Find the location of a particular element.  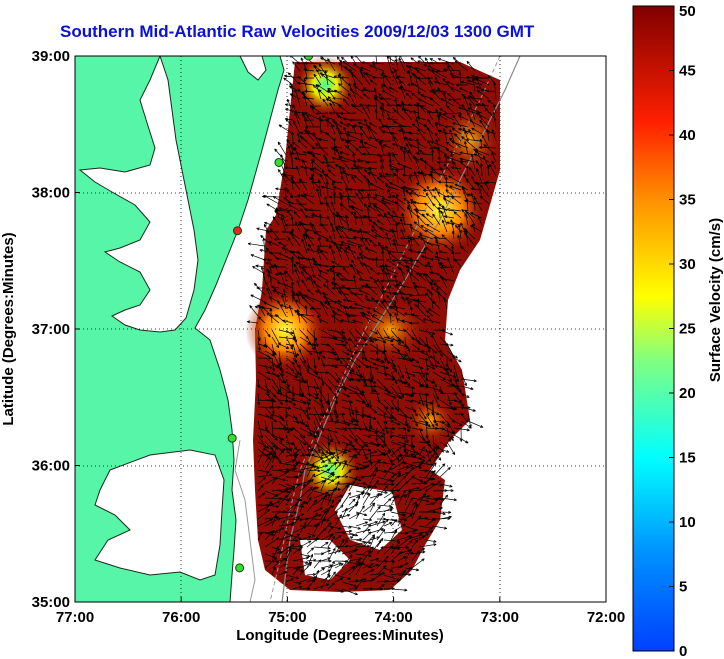

x-tick-label: 75:00 is located at coordinates (287, 617).